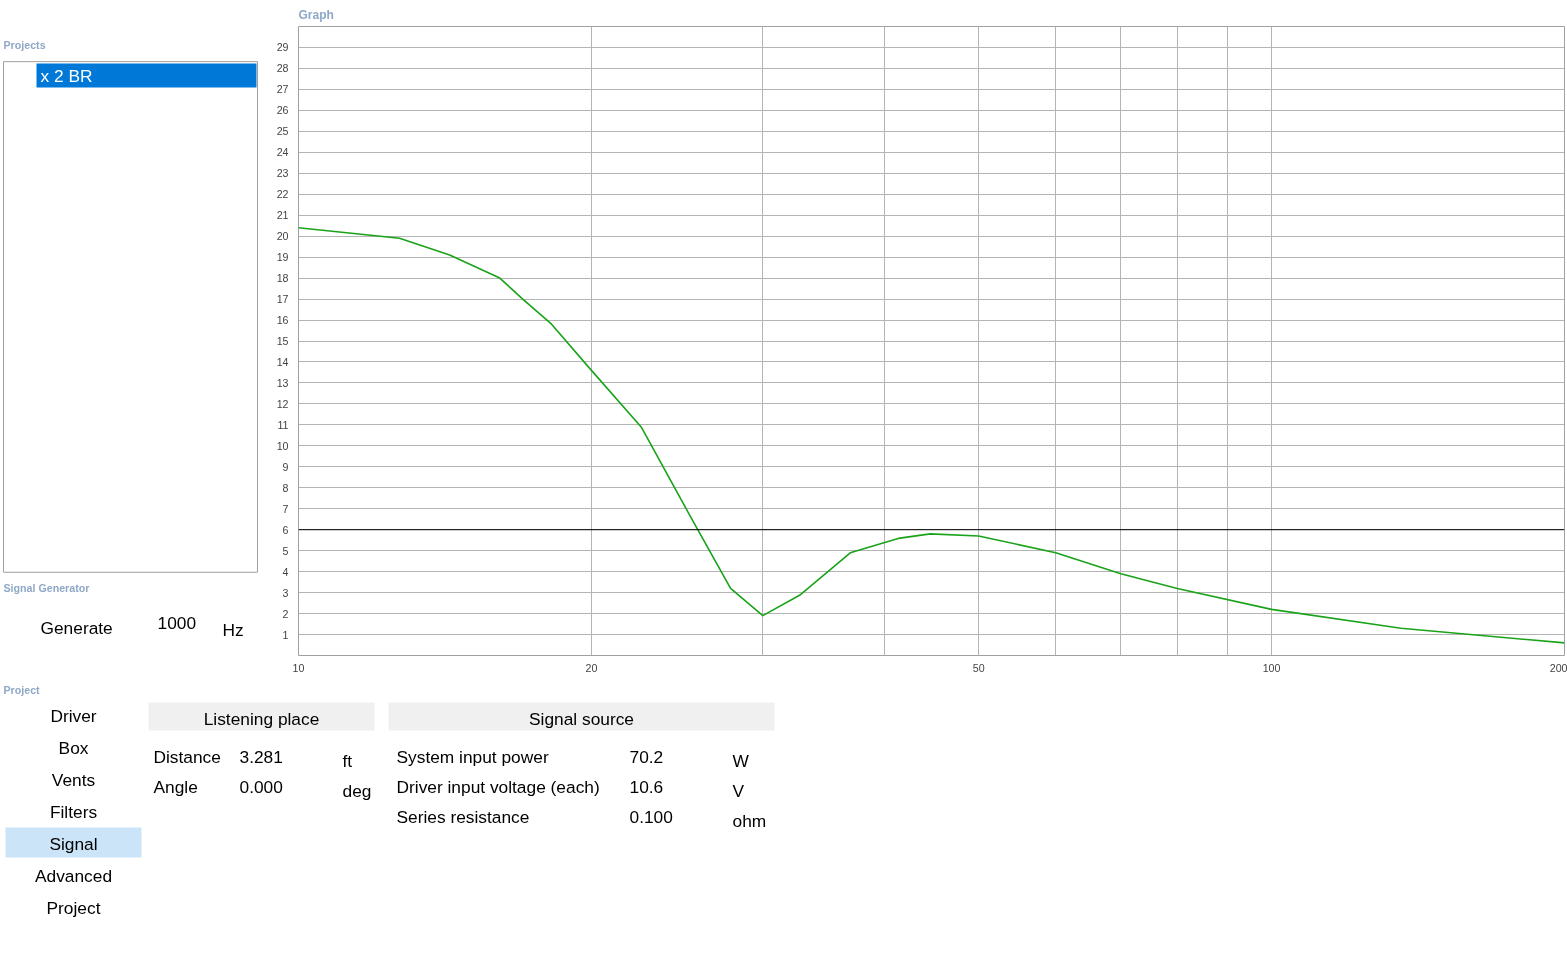 This screenshot has height=958, width=1567. Describe the element at coordinates (646, 786) in the screenshot. I see `text: 10.6` at that location.